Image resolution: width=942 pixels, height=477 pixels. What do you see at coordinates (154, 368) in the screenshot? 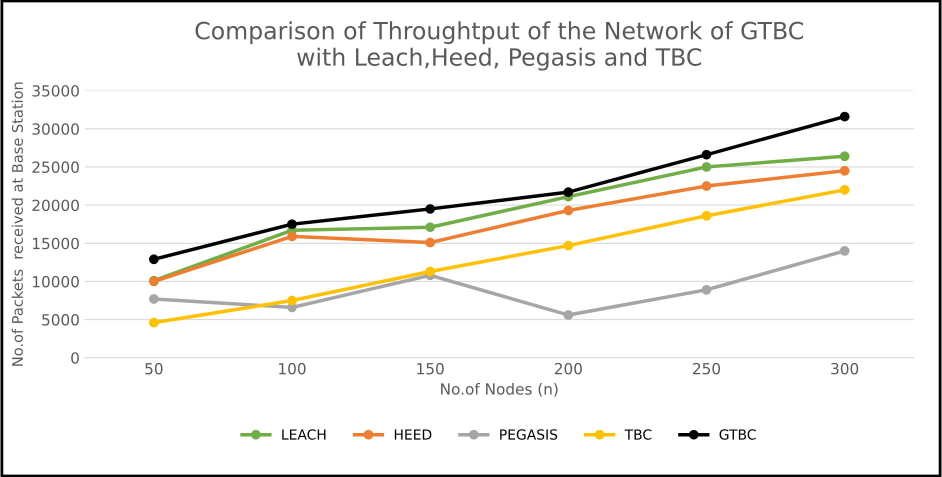
I see `x-tick-label: 50` at bounding box center [154, 368].